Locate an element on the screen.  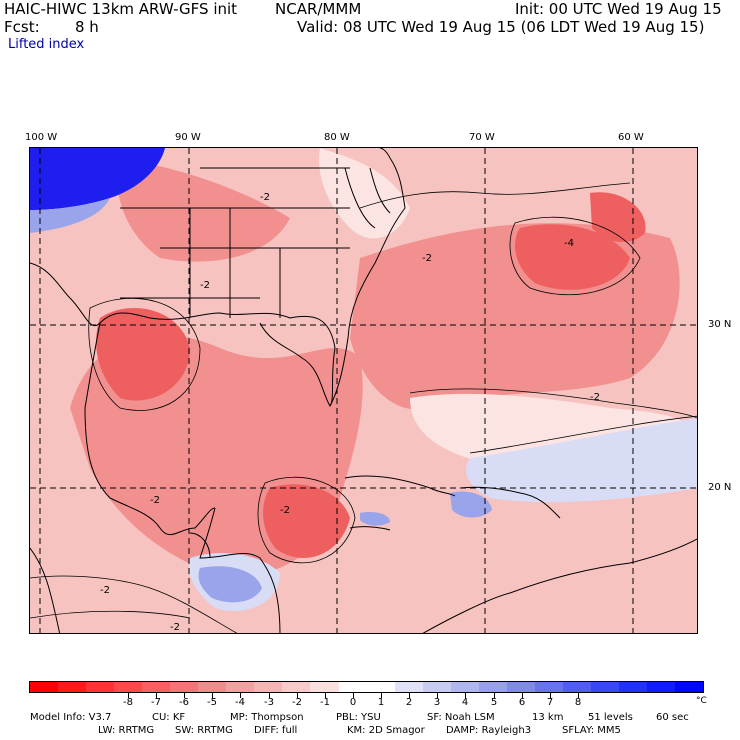
surface-layer-scheme: SFLAY: MM5 is located at coordinates (591, 730).